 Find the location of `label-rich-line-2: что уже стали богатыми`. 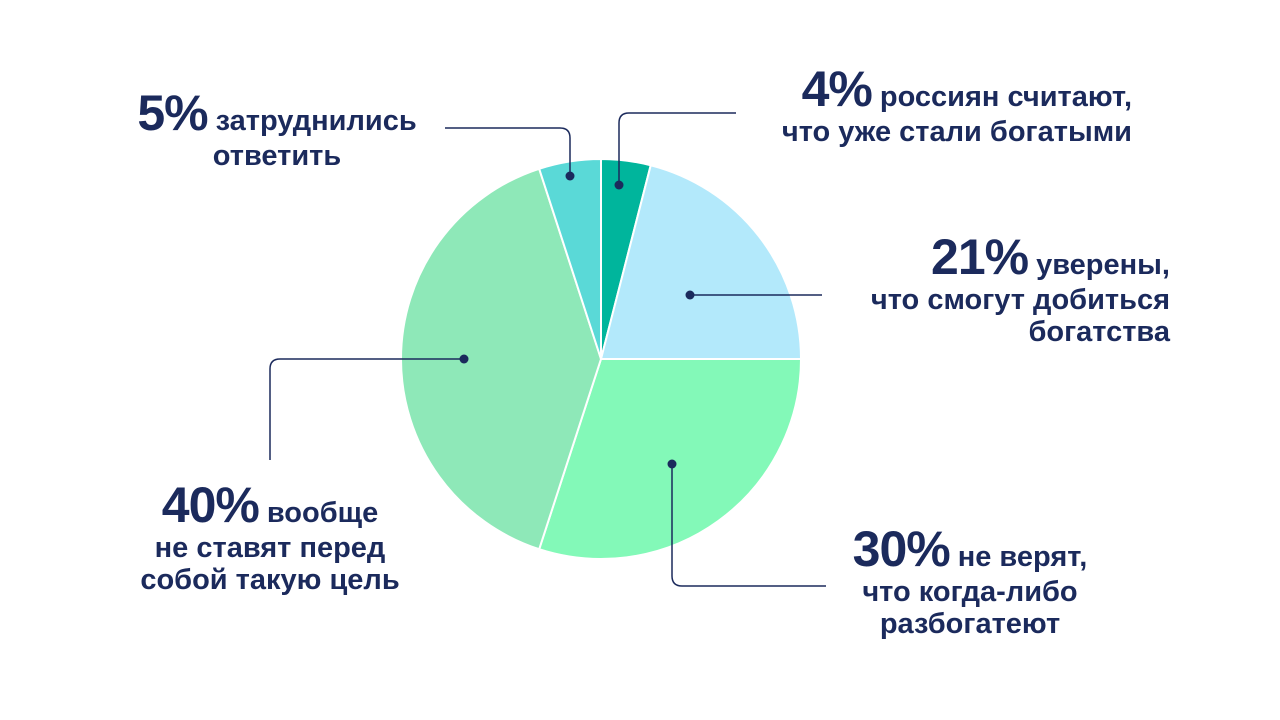

label-rich-line-2: что уже стали богатыми is located at coordinates (956, 132).